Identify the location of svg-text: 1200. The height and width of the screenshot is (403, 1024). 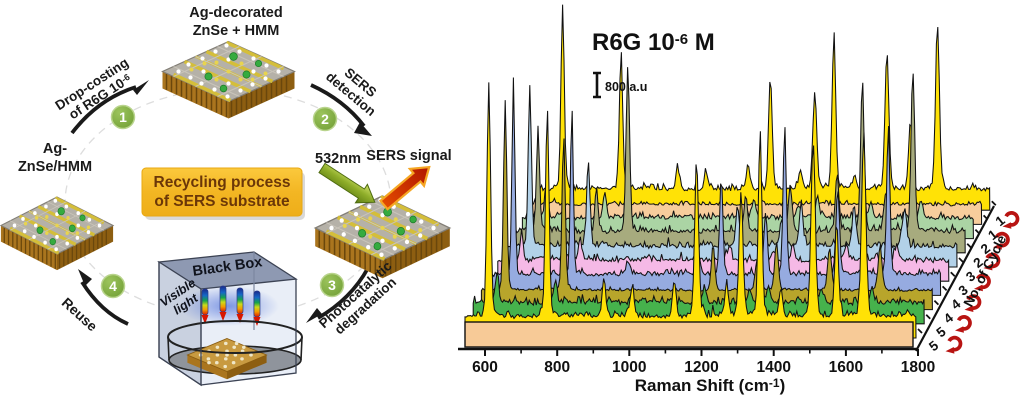
(701, 367).